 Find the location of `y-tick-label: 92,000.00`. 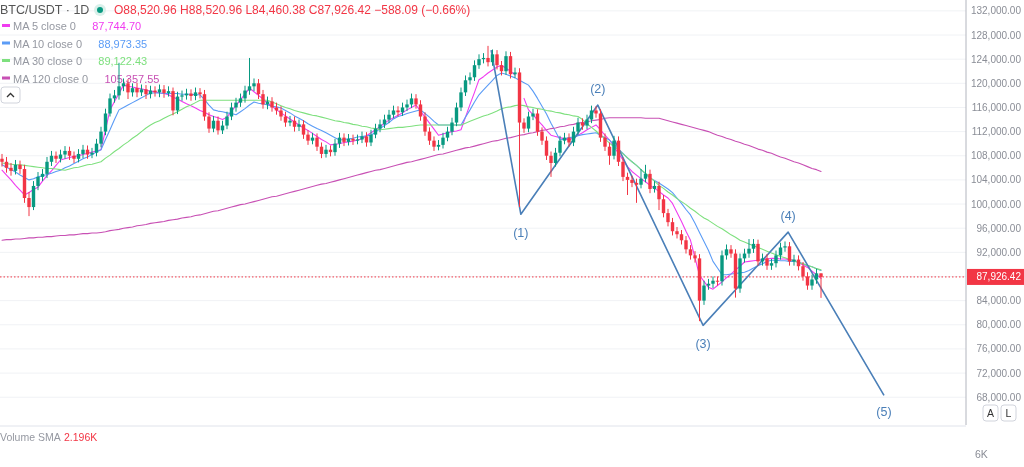

y-tick-label: 92,000.00 is located at coordinates (999, 252).